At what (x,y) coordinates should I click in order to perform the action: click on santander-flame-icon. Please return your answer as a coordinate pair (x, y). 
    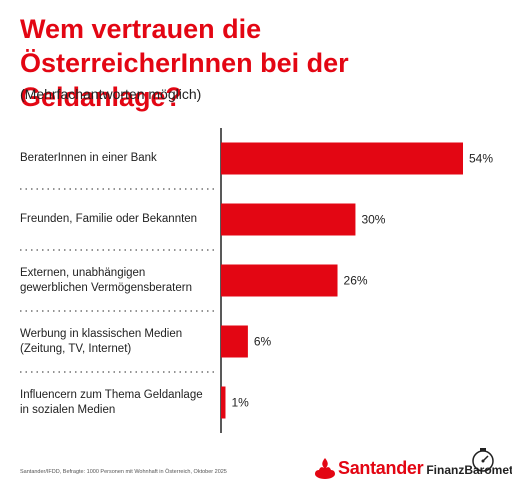
    Looking at the image, I should click on (325, 468).